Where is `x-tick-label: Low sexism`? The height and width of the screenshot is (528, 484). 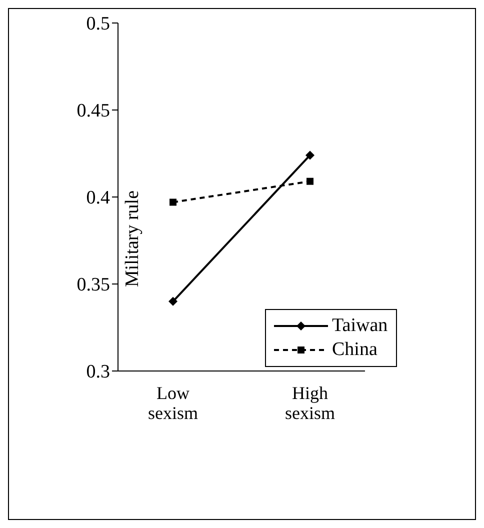 x-tick-label: Low sexism is located at coordinates (173, 403).